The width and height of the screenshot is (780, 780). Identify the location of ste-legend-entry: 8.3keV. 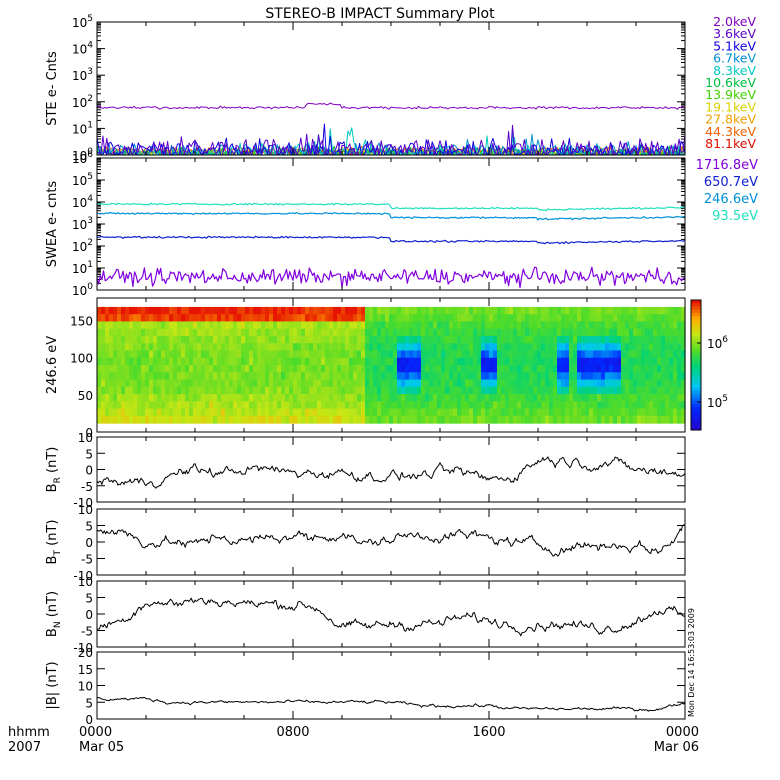
(734, 70).